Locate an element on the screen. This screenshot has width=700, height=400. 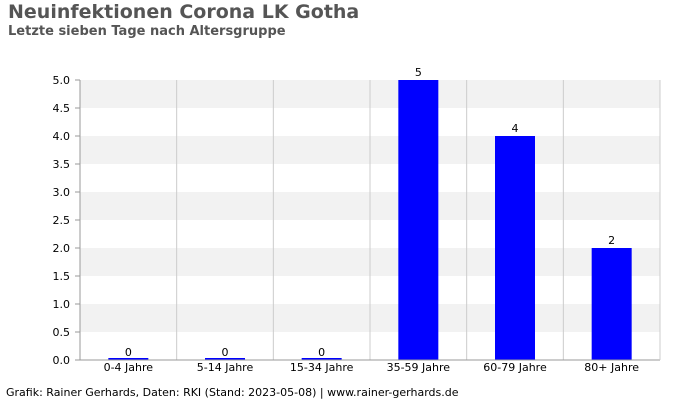
chart-subtitle: Letzte sieben Tage nach Altersgruppe is located at coordinates (147, 31).